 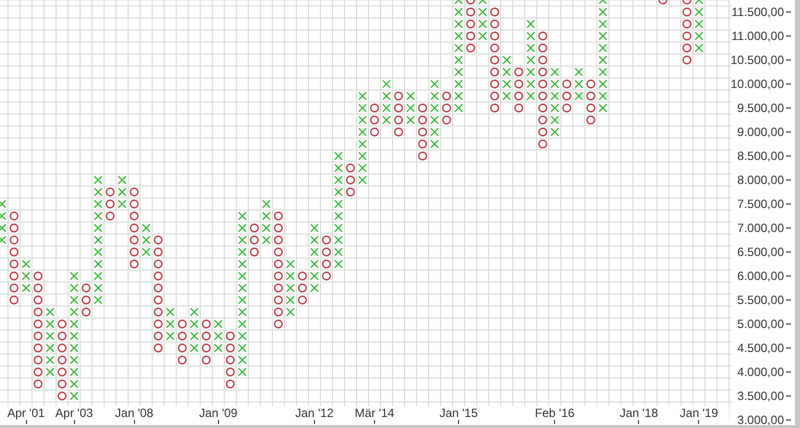 What do you see at coordinates (218, 413) in the screenshot?
I see `x-tick-label: Jan '09` at bounding box center [218, 413].